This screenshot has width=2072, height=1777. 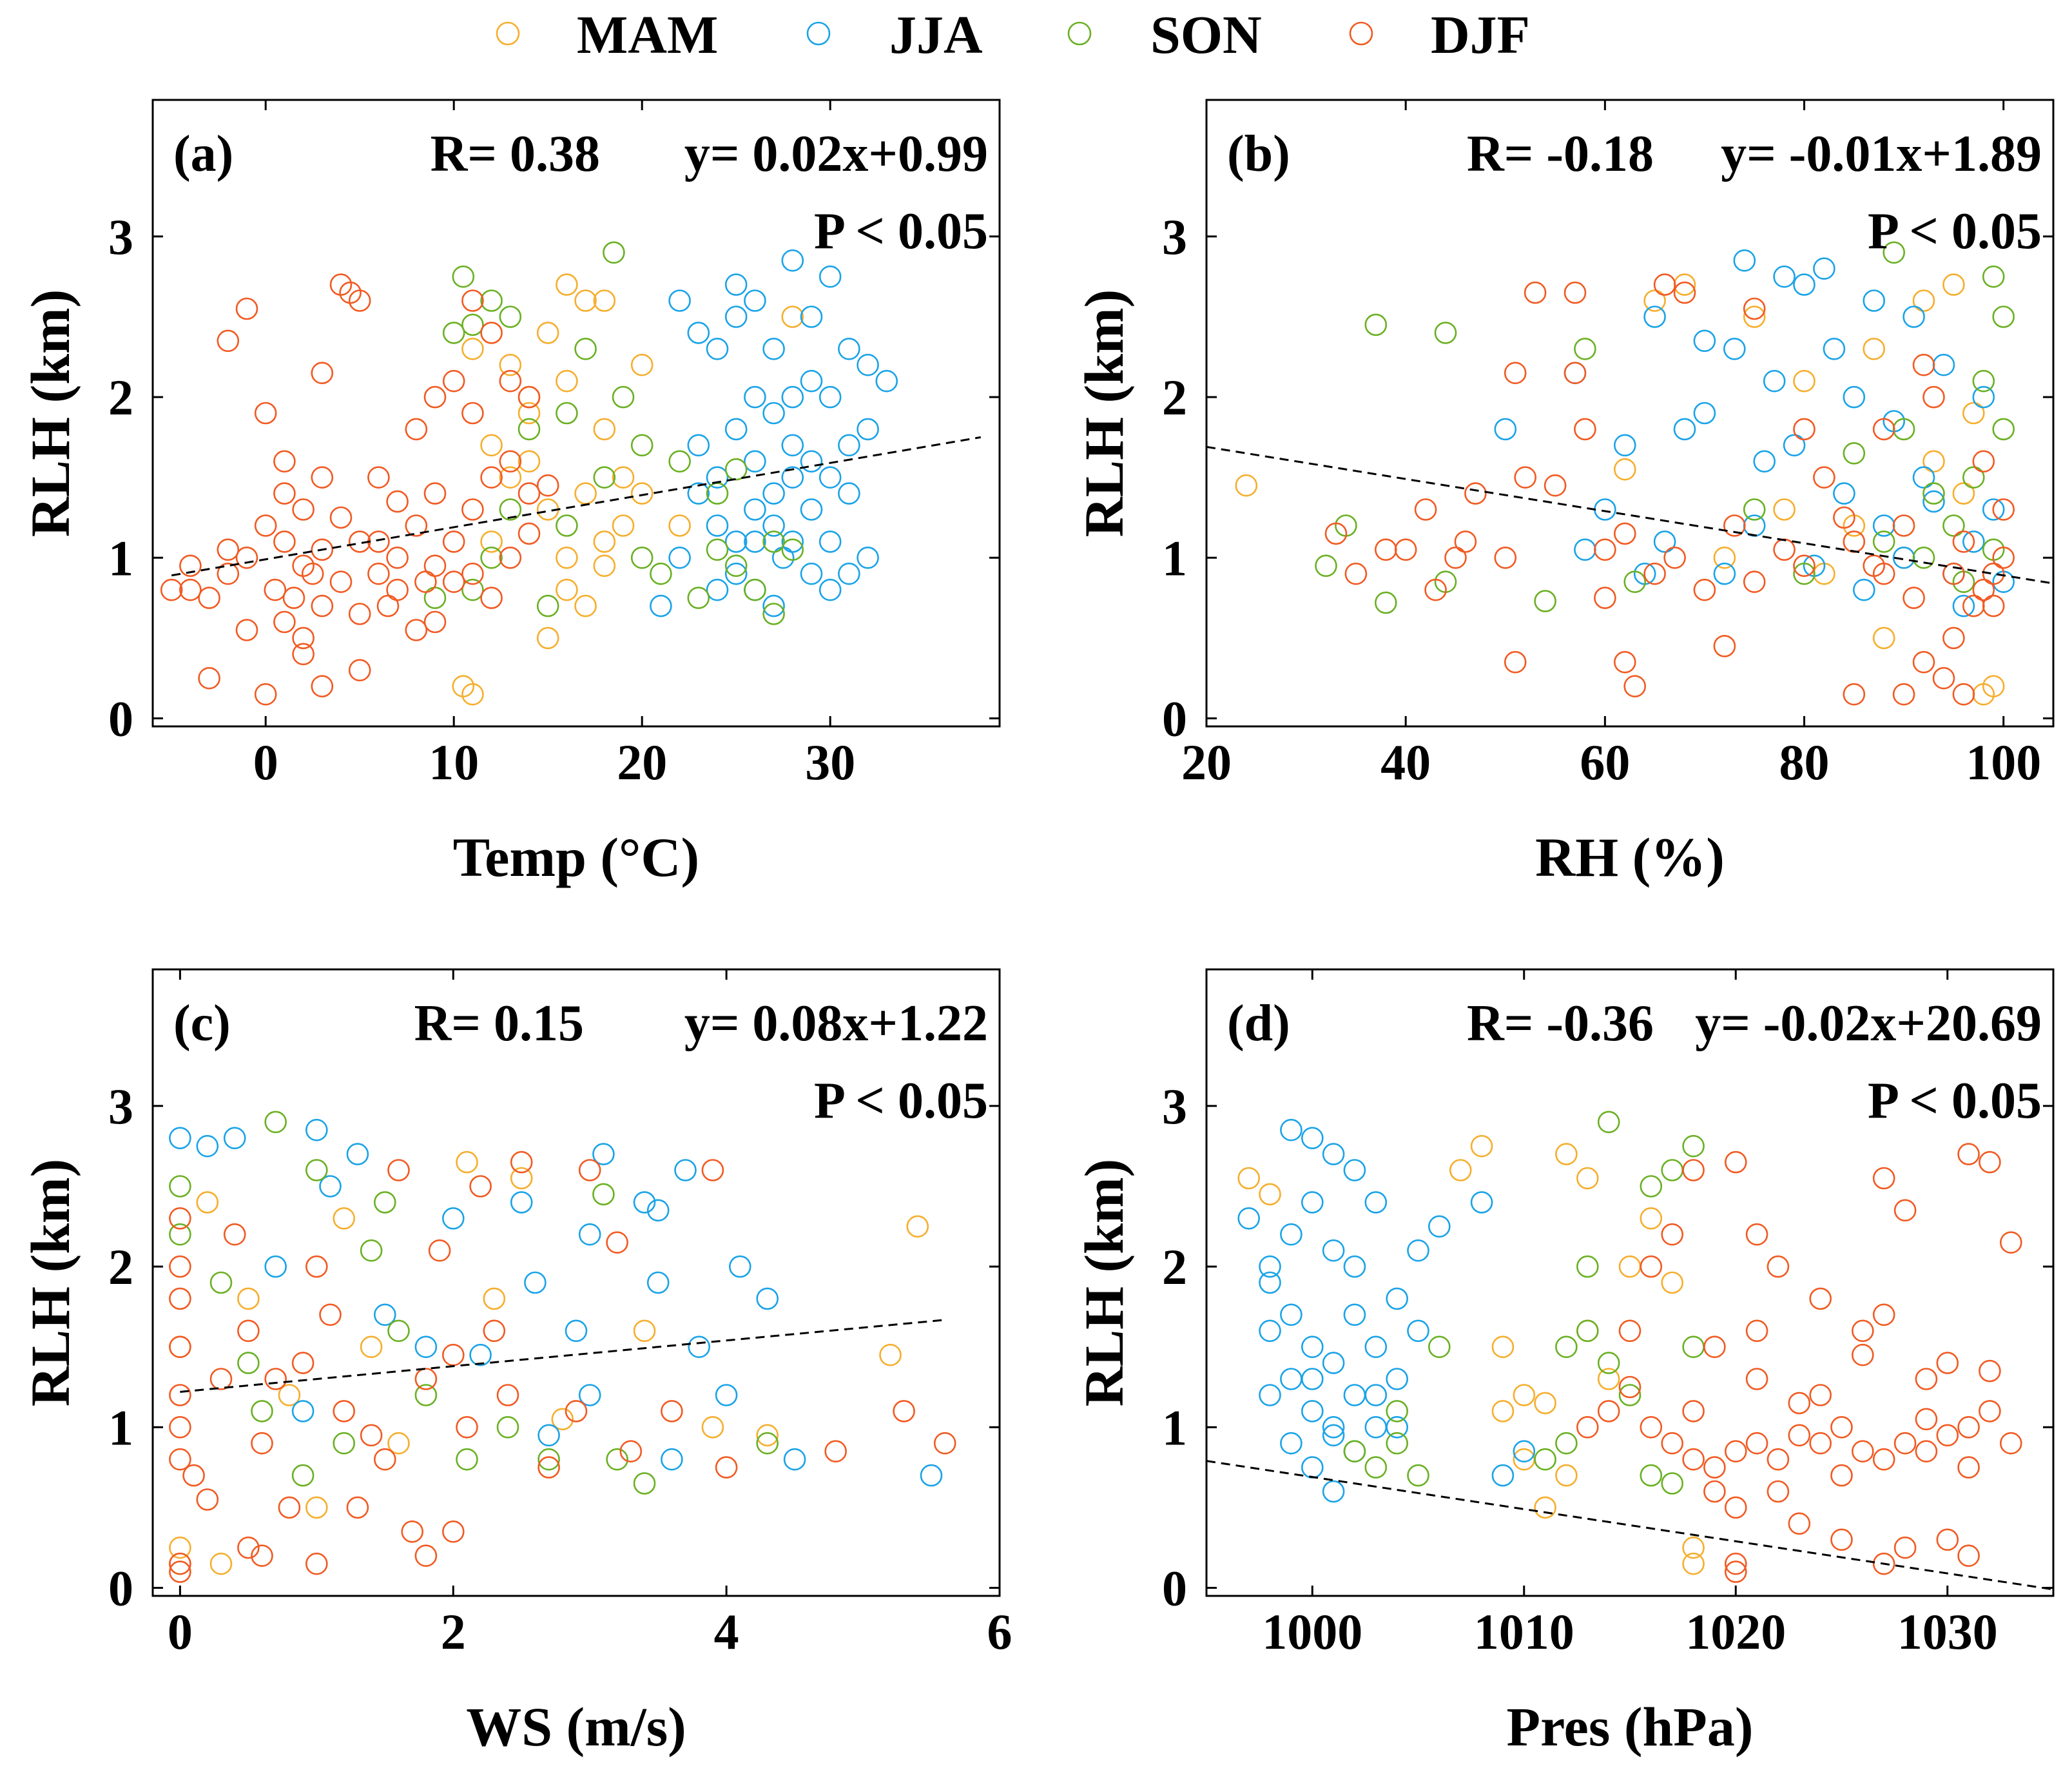 What do you see at coordinates (1361, 33) in the screenshot?
I see `legend-marker-djf` at bounding box center [1361, 33].